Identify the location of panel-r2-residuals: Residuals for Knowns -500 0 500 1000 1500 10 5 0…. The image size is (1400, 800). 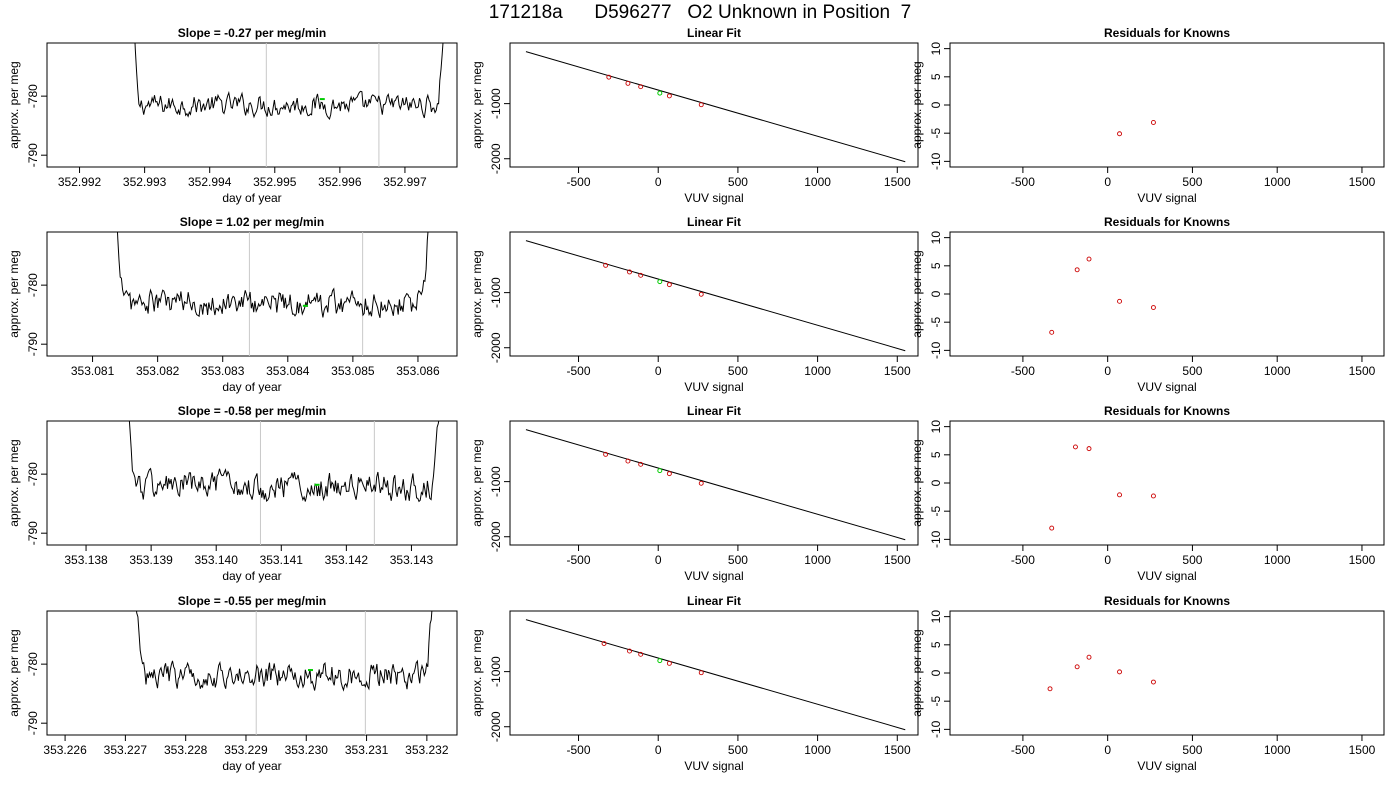
(1147, 304).